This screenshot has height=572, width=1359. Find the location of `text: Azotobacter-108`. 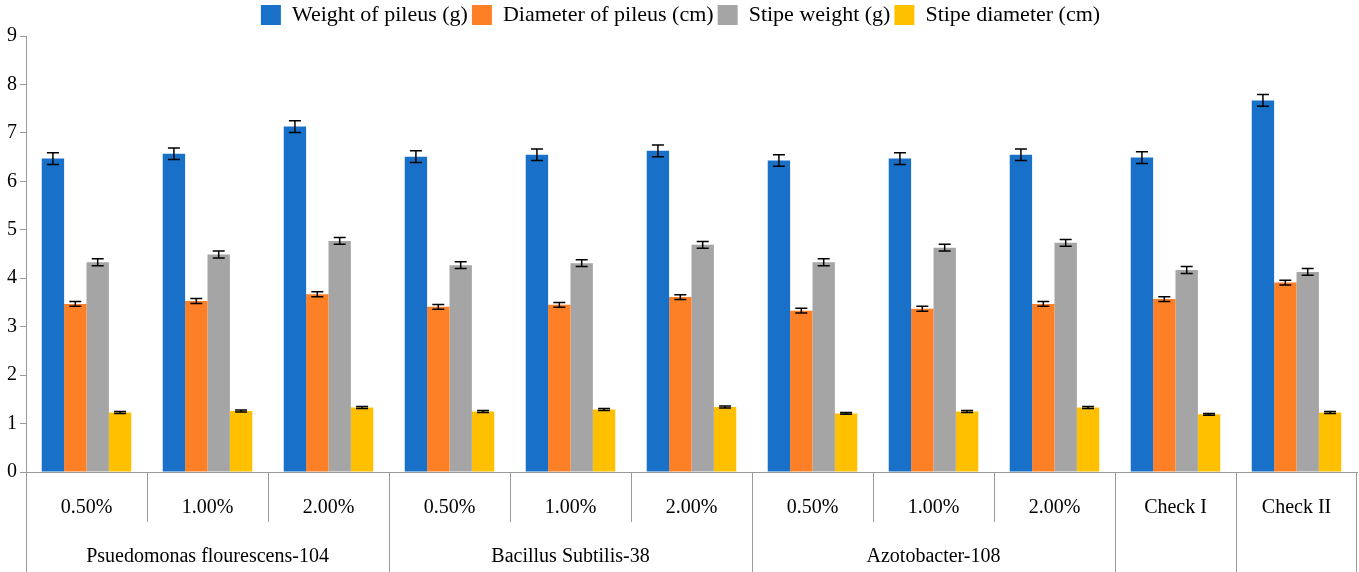

text: Azotobacter-108 is located at coordinates (933, 555).